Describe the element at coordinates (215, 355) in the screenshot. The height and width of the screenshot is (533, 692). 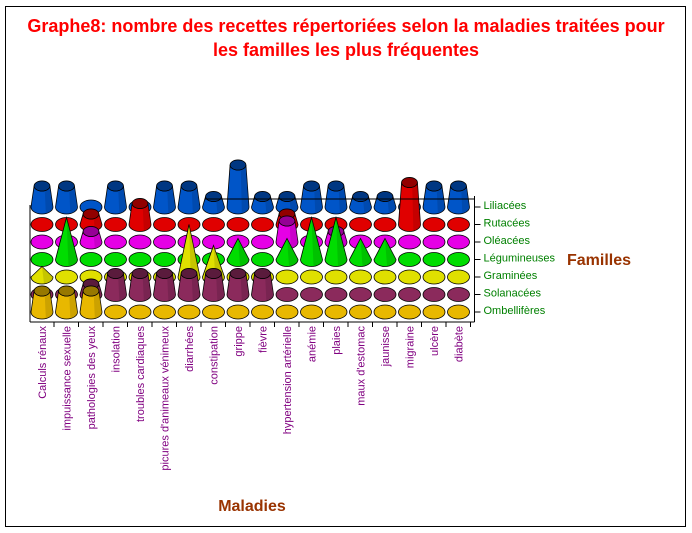
I see `x-tick-label: constipation` at that location.